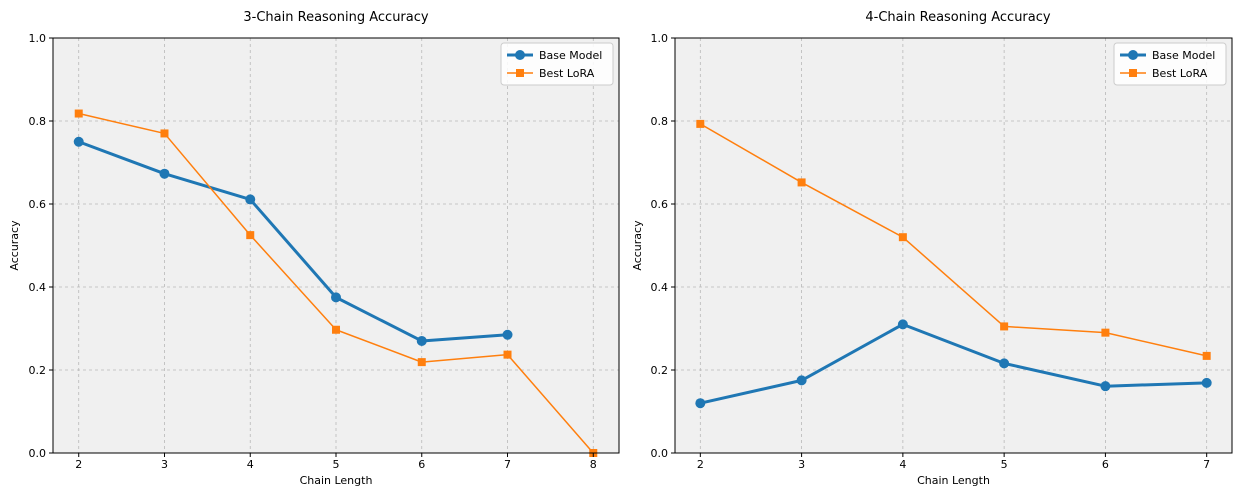 The width and height of the screenshot is (1239, 486). Describe the element at coordinates (335, 17) in the screenshot. I see `chart-title: 3-Chain Reasoning Accuracy` at that location.